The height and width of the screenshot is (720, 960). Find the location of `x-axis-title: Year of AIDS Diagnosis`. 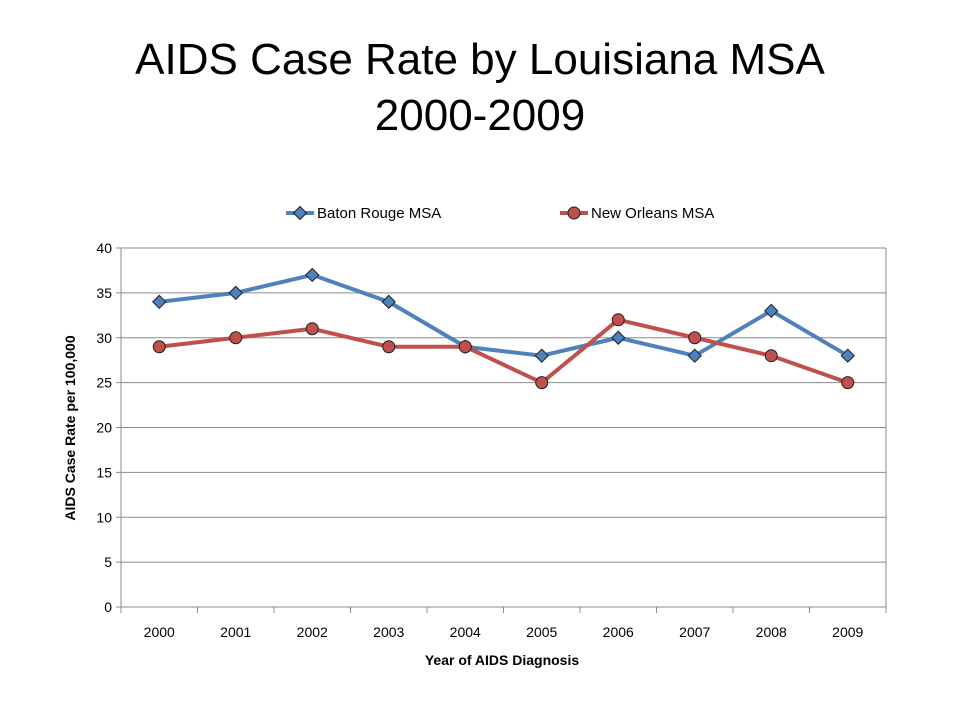

x-axis-title: Year of AIDS Diagnosis is located at coordinates (502, 660).